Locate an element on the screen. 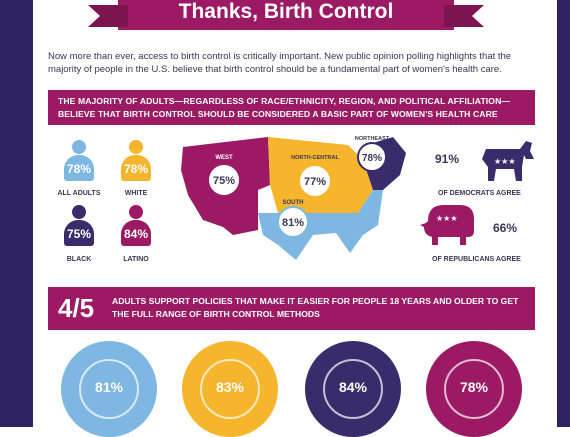 This screenshot has height=437, width=570. figure-latino: 84% is located at coordinates (136, 225).